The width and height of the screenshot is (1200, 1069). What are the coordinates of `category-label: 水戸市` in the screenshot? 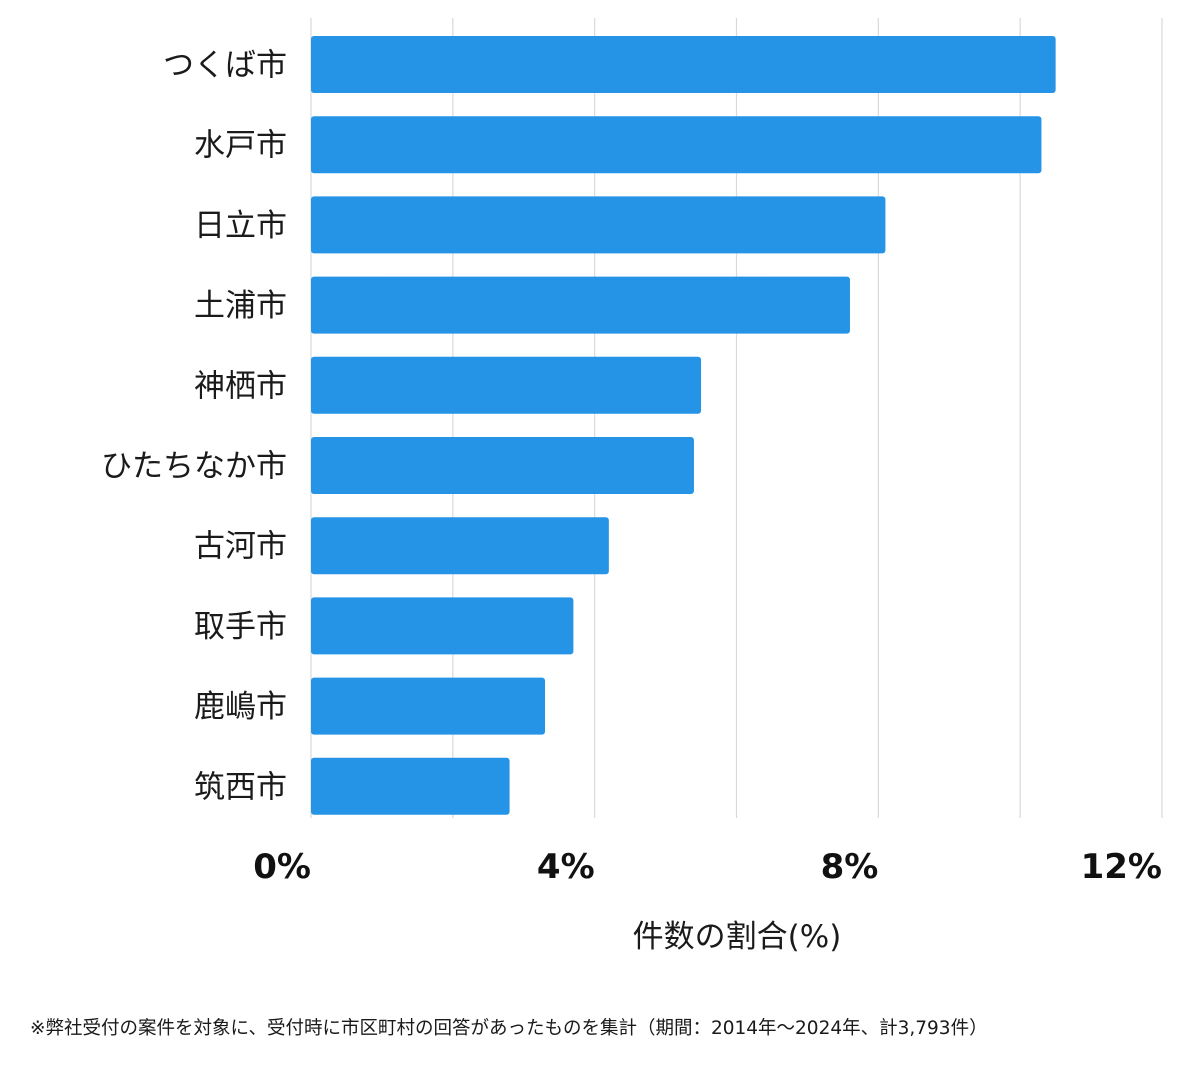 It's located at (240, 146).